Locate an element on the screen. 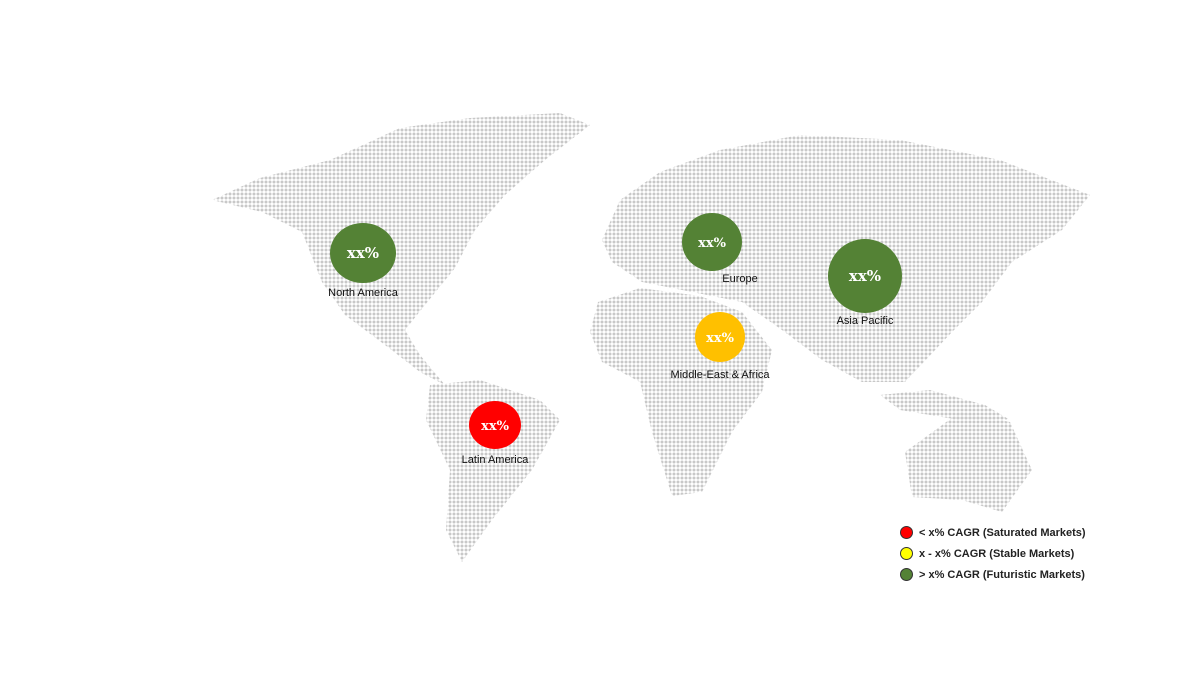 The image size is (1200, 675). legend-label: > x% CAGR (Futuristic Markets) is located at coordinates (1002, 574).